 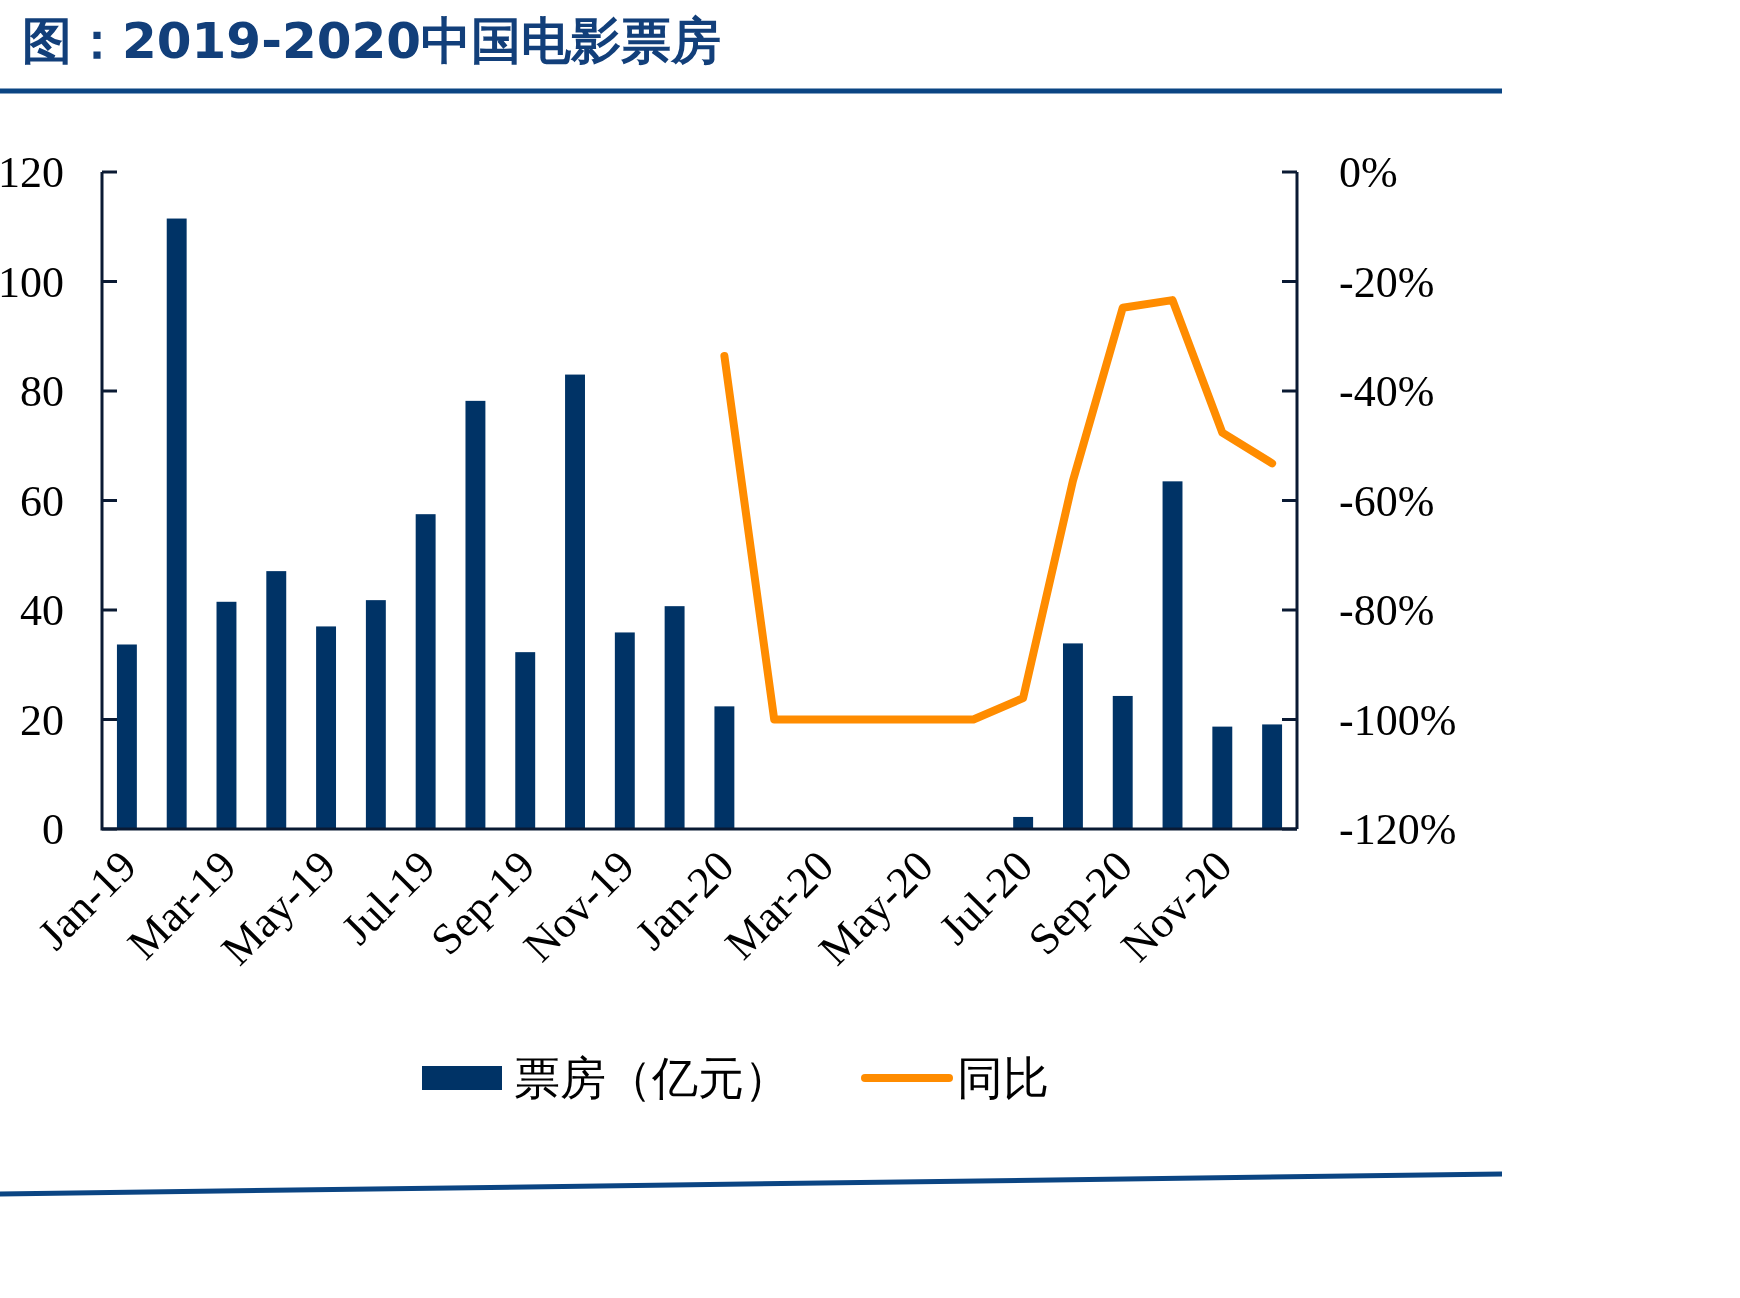 I want to click on y2-tick-label: -40%, so click(x=1387, y=391).